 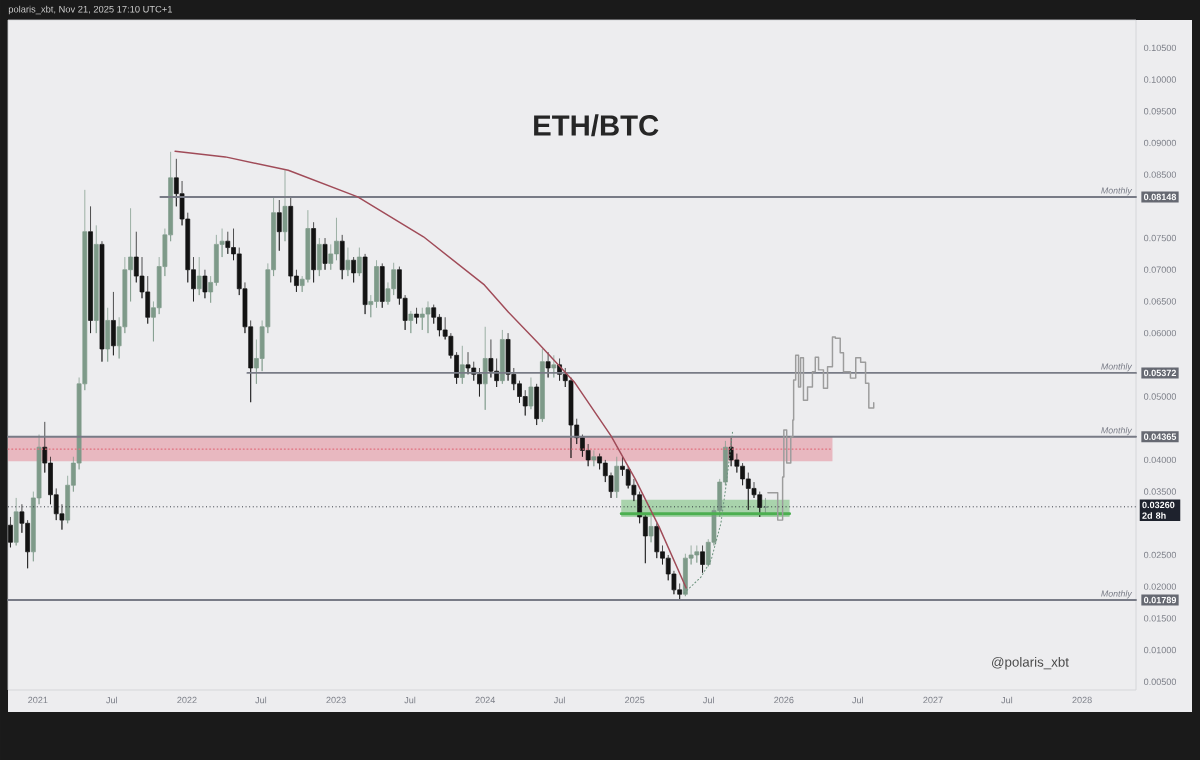 What do you see at coordinates (1160, 436) in the screenshot?
I see `data-label: 0.04365` at bounding box center [1160, 436].